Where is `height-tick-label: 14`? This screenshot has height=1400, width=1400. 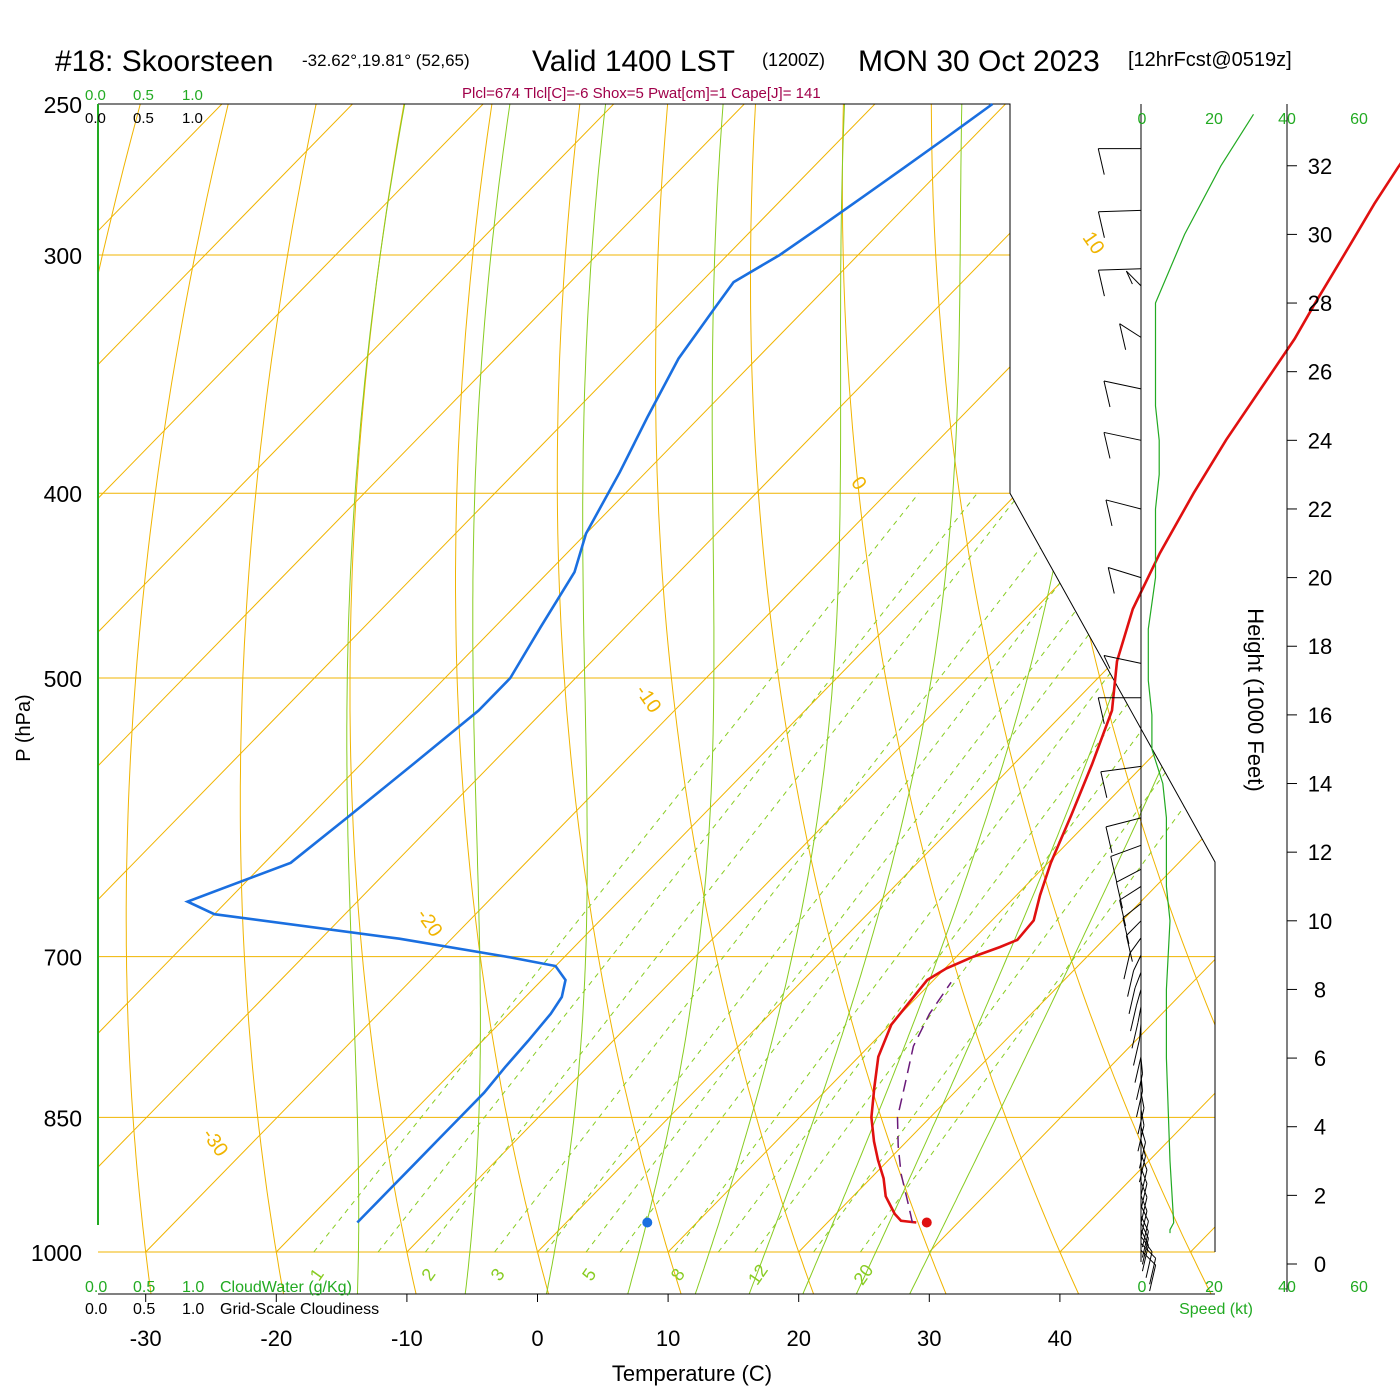
height-tick-label: 14 is located at coordinates (1320, 784).